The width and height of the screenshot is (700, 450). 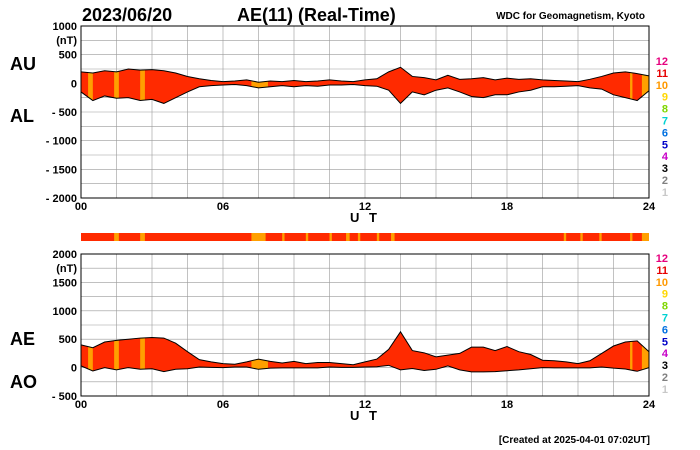 What do you see at coordinates (61, 199) in the screenshot?
I see `y-tick-label: - 2000` at bounding box center [61, 199].